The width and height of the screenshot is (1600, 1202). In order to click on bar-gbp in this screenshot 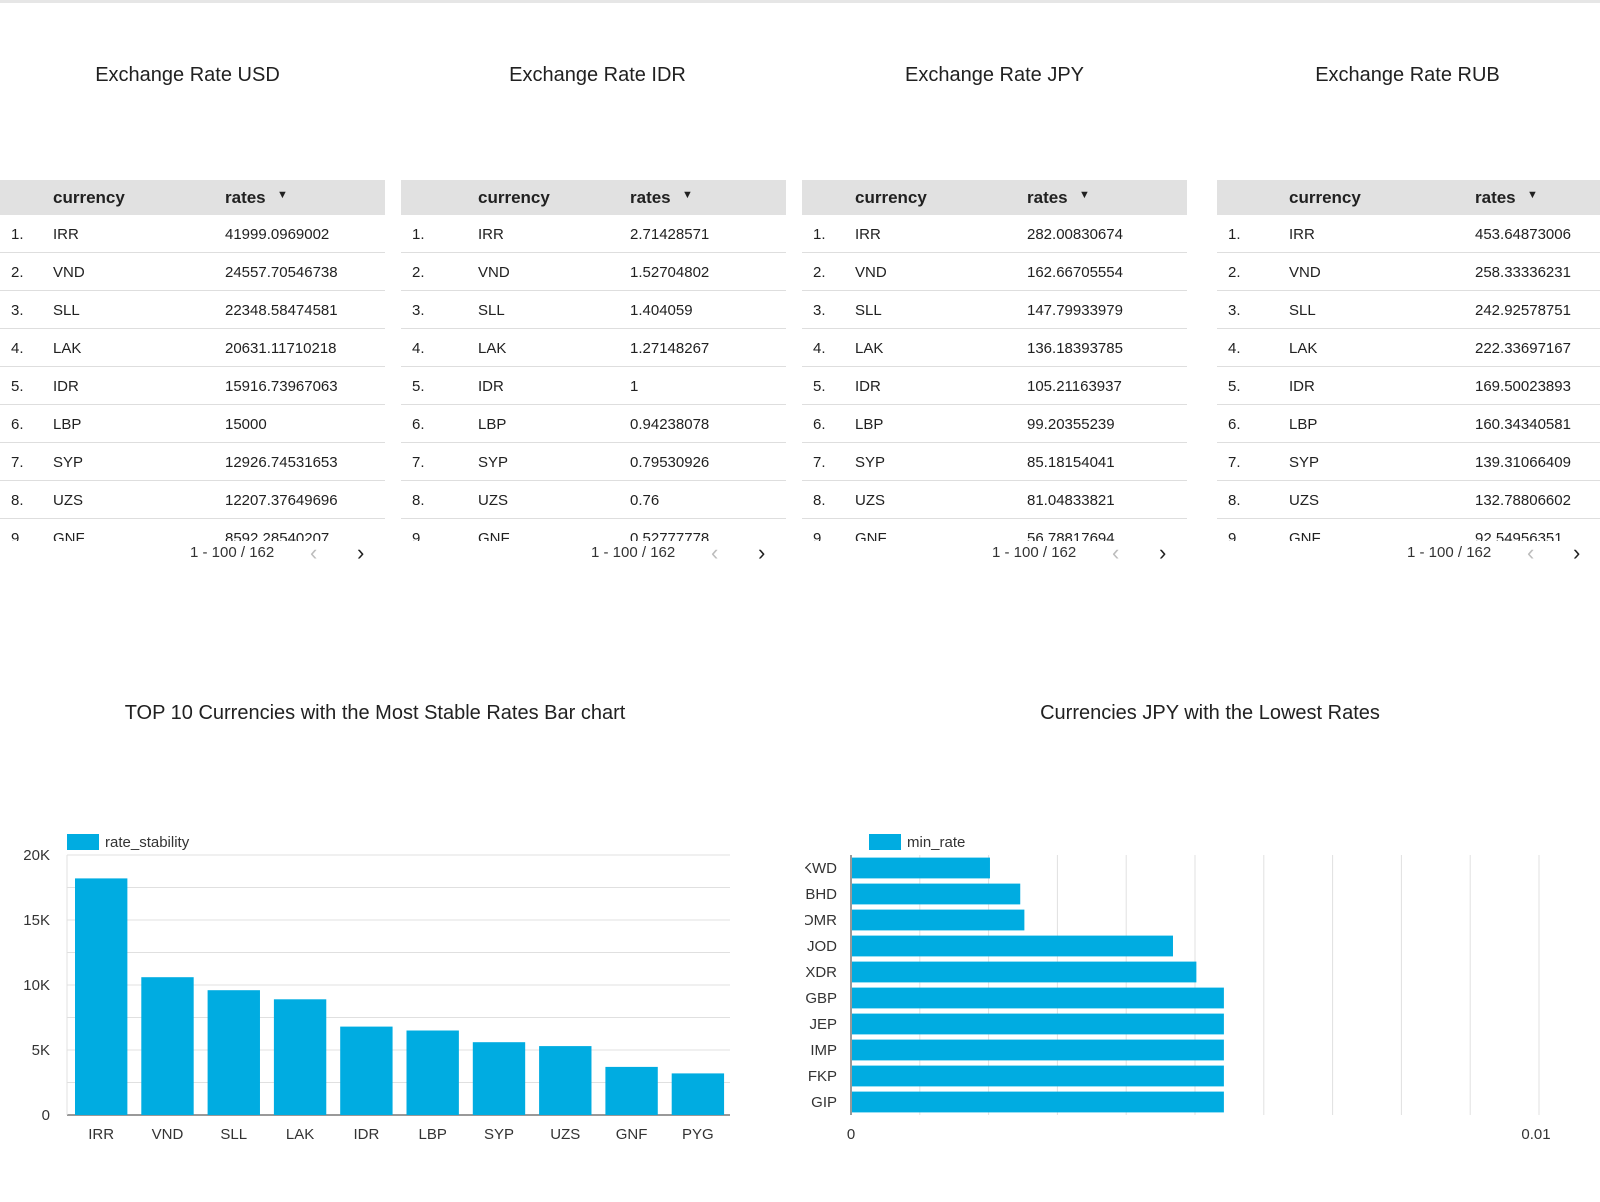, I will do `click(1038, 998)`.